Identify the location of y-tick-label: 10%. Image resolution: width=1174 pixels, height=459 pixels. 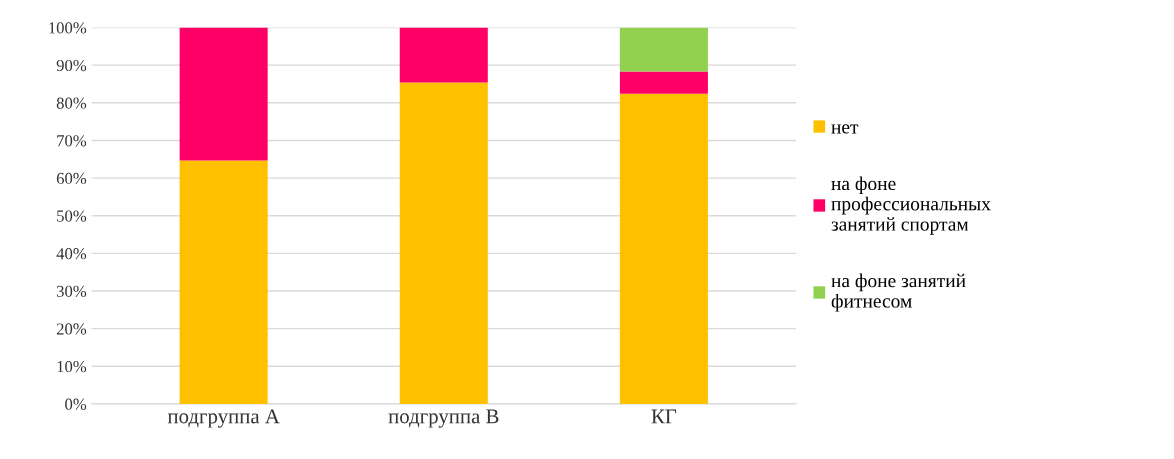
(72, 366).